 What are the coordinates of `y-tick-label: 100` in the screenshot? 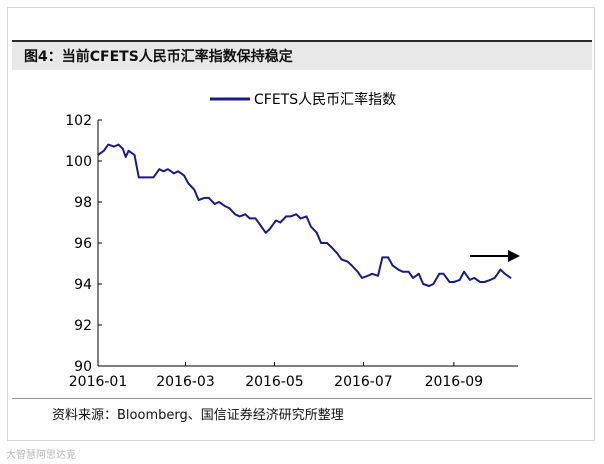 It's located at (78, 162).